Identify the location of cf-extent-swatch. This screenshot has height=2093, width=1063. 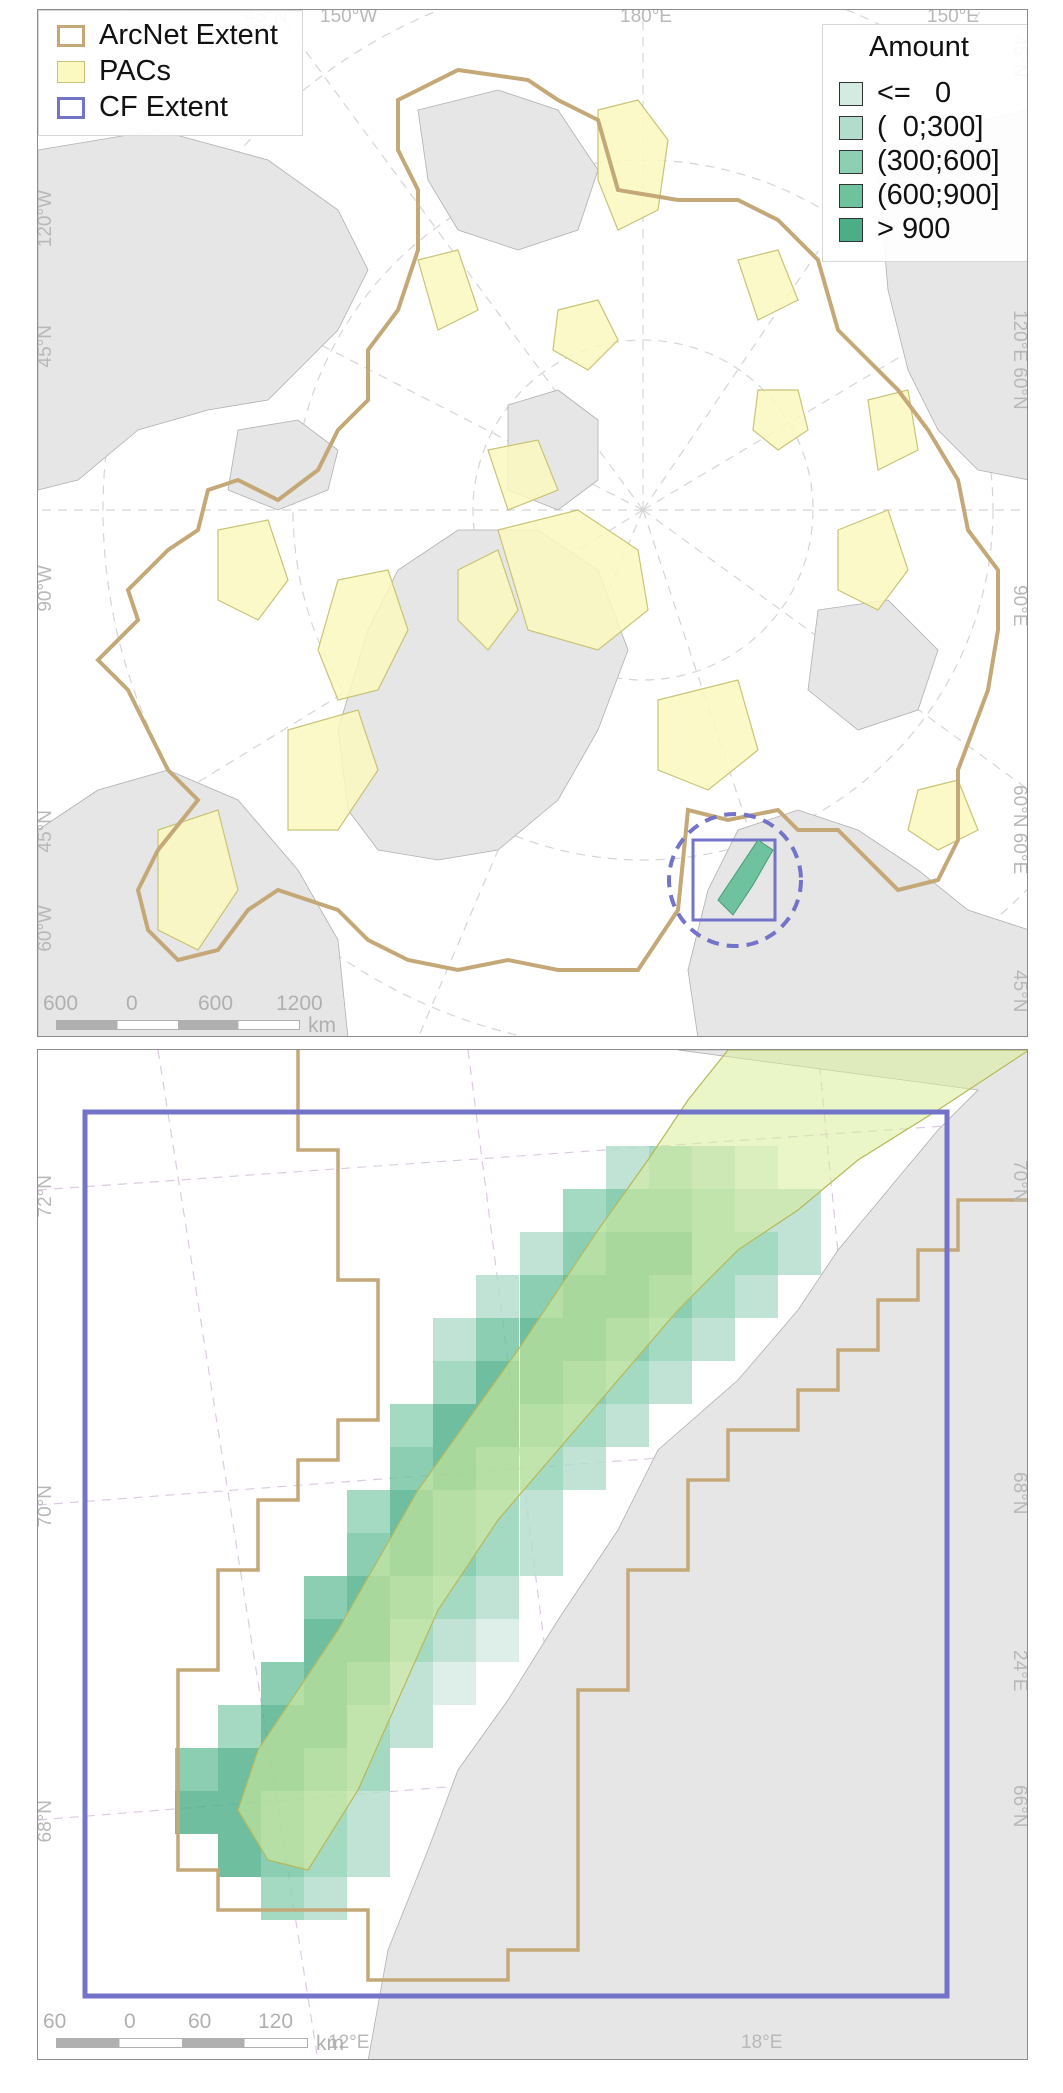
(71, 107).